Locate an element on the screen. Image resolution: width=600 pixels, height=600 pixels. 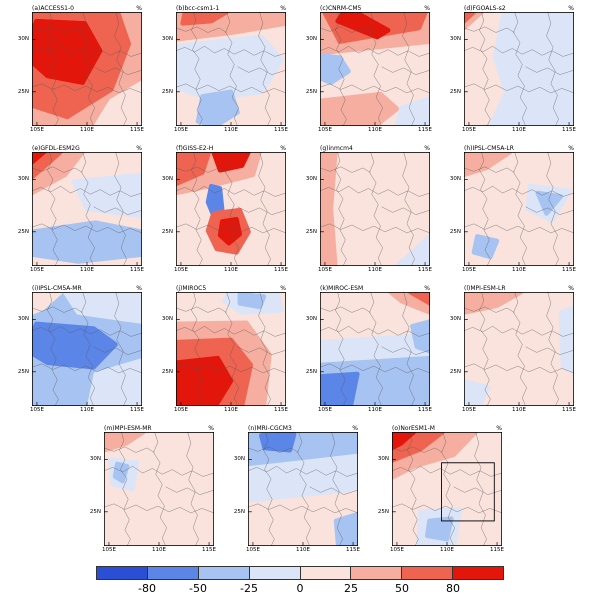
model-panel: (a)ACCESS1-0 % 30N 25N 105E 110E 115E is located at coordinates (84, 70).